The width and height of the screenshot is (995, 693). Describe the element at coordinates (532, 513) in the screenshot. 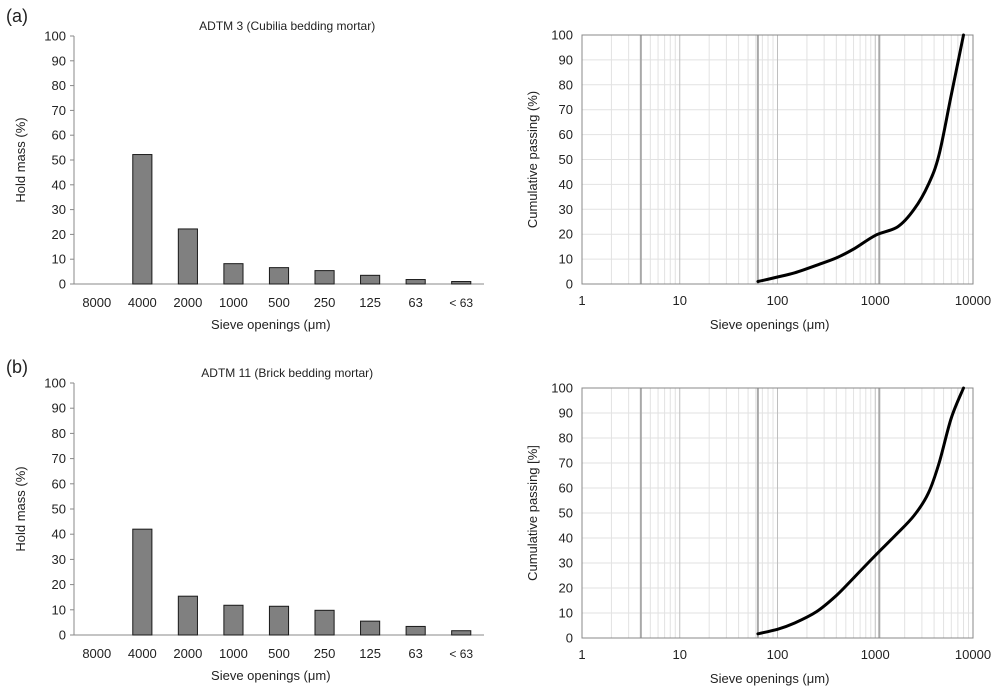

I see `y-axis-label: Cumulative passing [%]` at that location.